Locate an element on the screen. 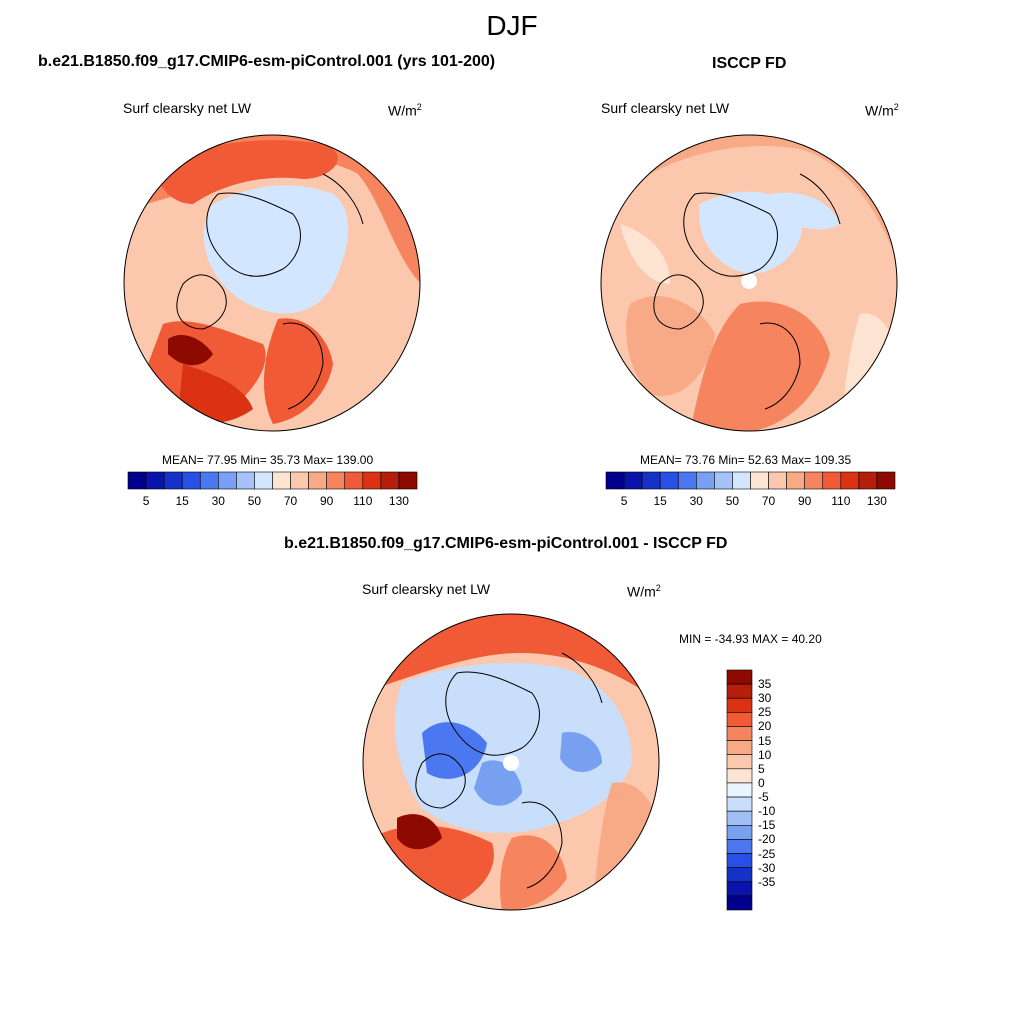 This screenshot has height=1024, width=1024. panel-2-heading: ISCCP FD is located at coordinates (749, 63).